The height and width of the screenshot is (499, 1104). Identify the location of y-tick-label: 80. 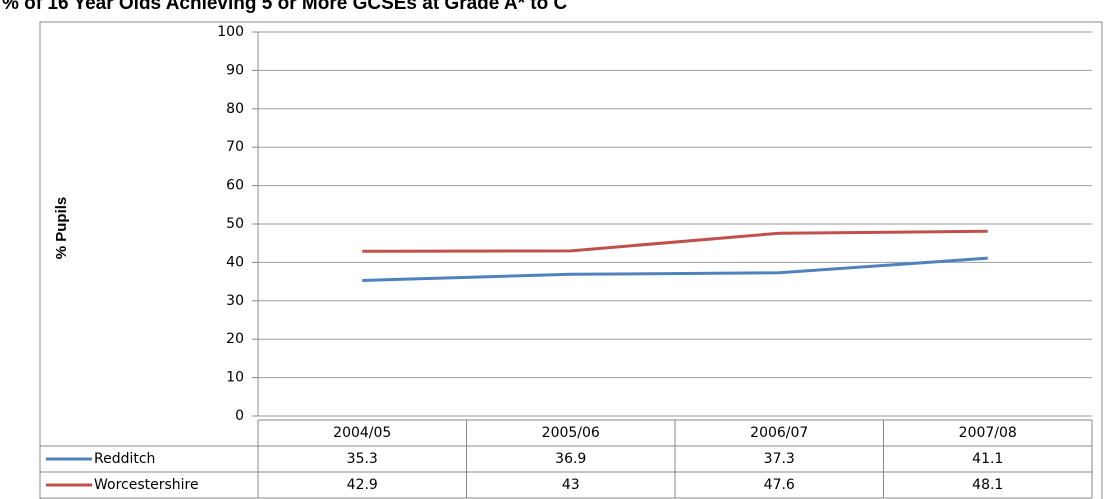
(235, 109).